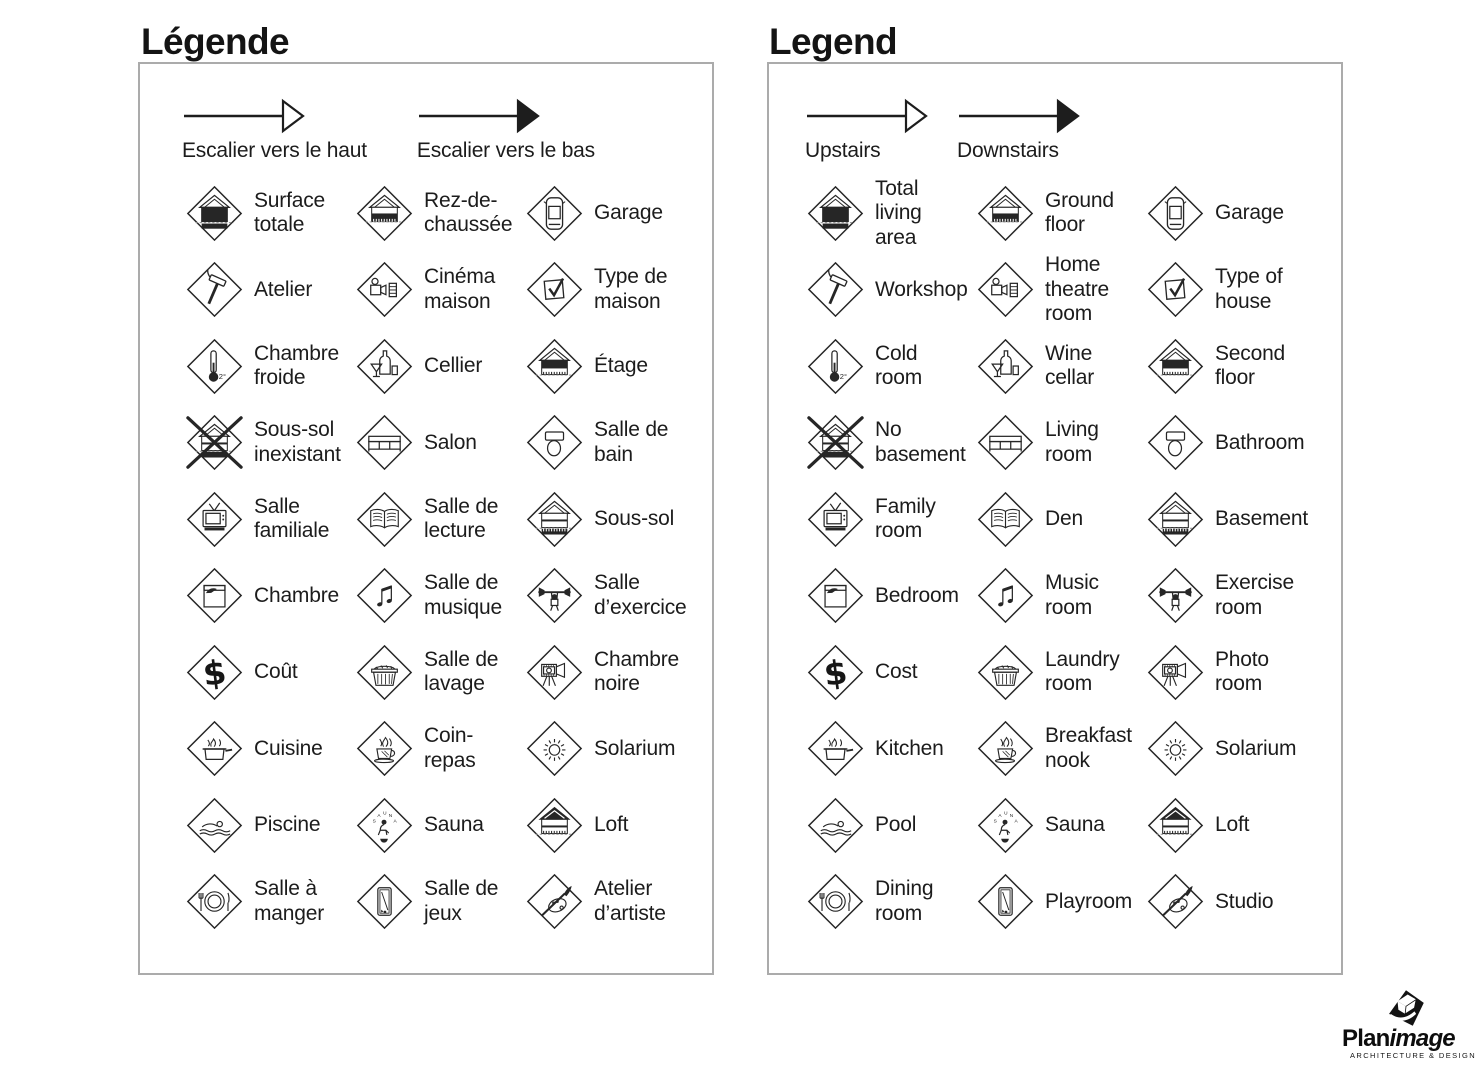 This screenshot has width=1478, height=1074. Describe the element at coordinates (384, 289) in the screenshot. I see `projector-icon` at that location.